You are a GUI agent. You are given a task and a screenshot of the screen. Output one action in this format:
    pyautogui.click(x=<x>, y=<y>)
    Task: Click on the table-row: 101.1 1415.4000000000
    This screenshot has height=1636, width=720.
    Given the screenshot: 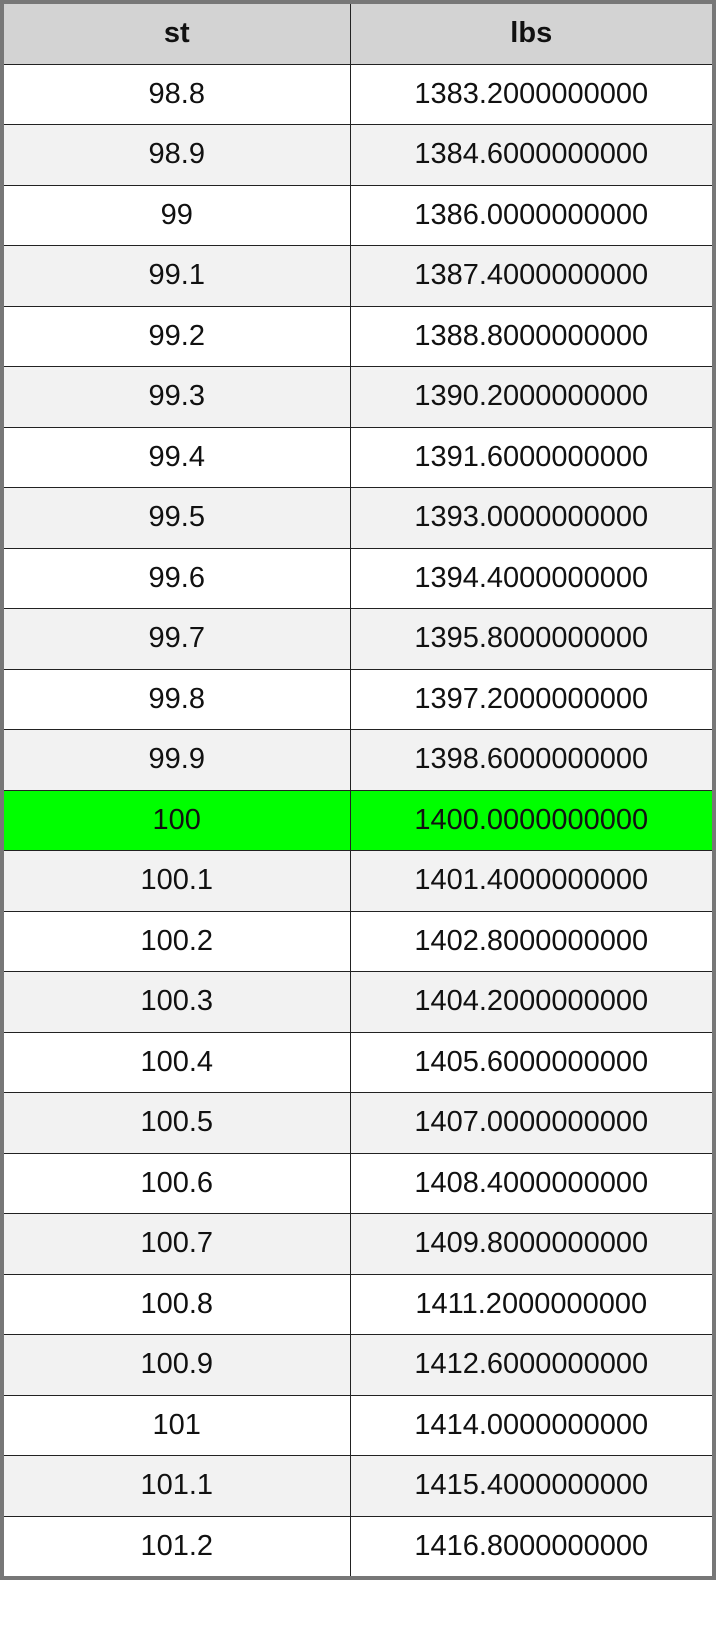 What is the action you would take?
    pyautogui.click(x=358, y=1486)
    